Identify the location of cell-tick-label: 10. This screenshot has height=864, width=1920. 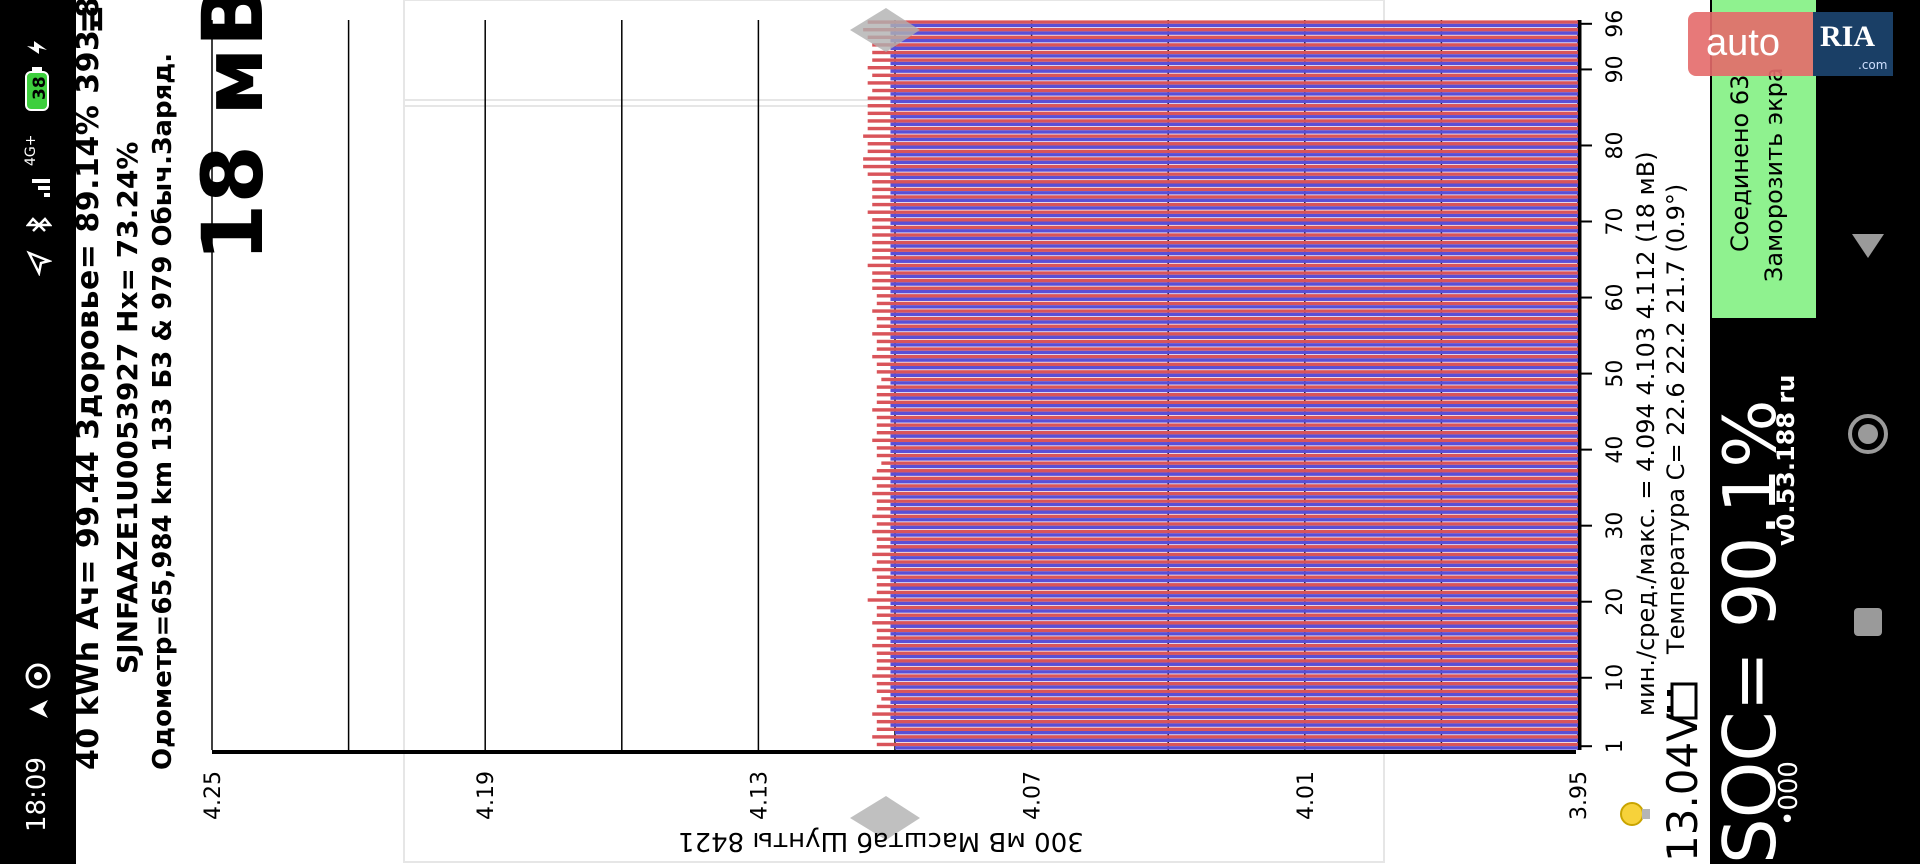
(1615, 678).